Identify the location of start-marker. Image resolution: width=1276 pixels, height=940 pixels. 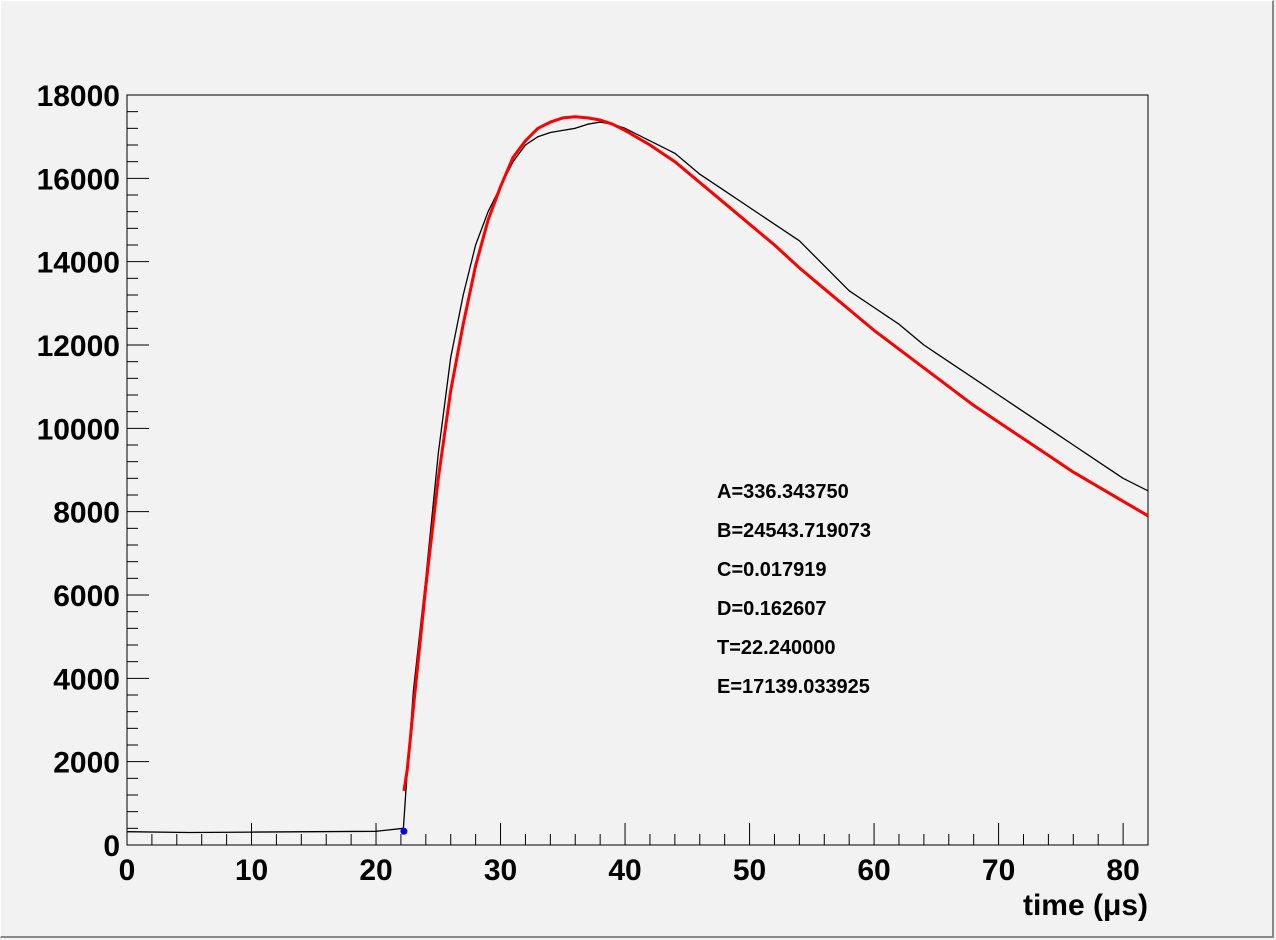
(404, 831).